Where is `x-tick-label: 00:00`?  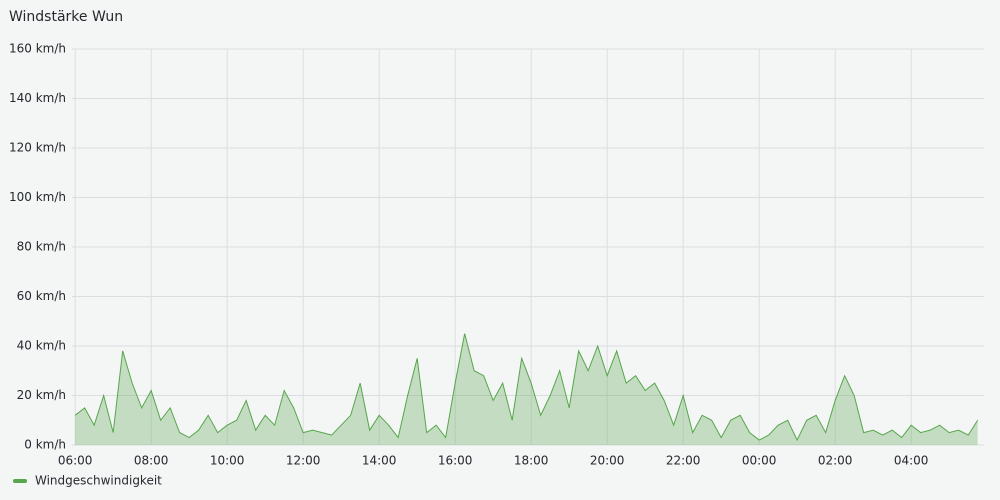
x-tick-label: 00:00 is located at coordinates (759, 461).